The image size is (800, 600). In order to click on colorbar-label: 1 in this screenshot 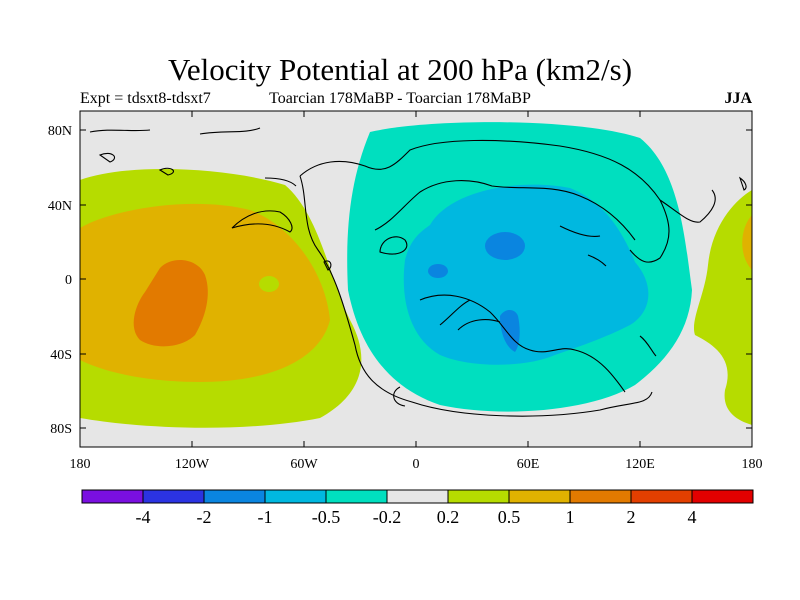, I will do `click(570, 517)`.